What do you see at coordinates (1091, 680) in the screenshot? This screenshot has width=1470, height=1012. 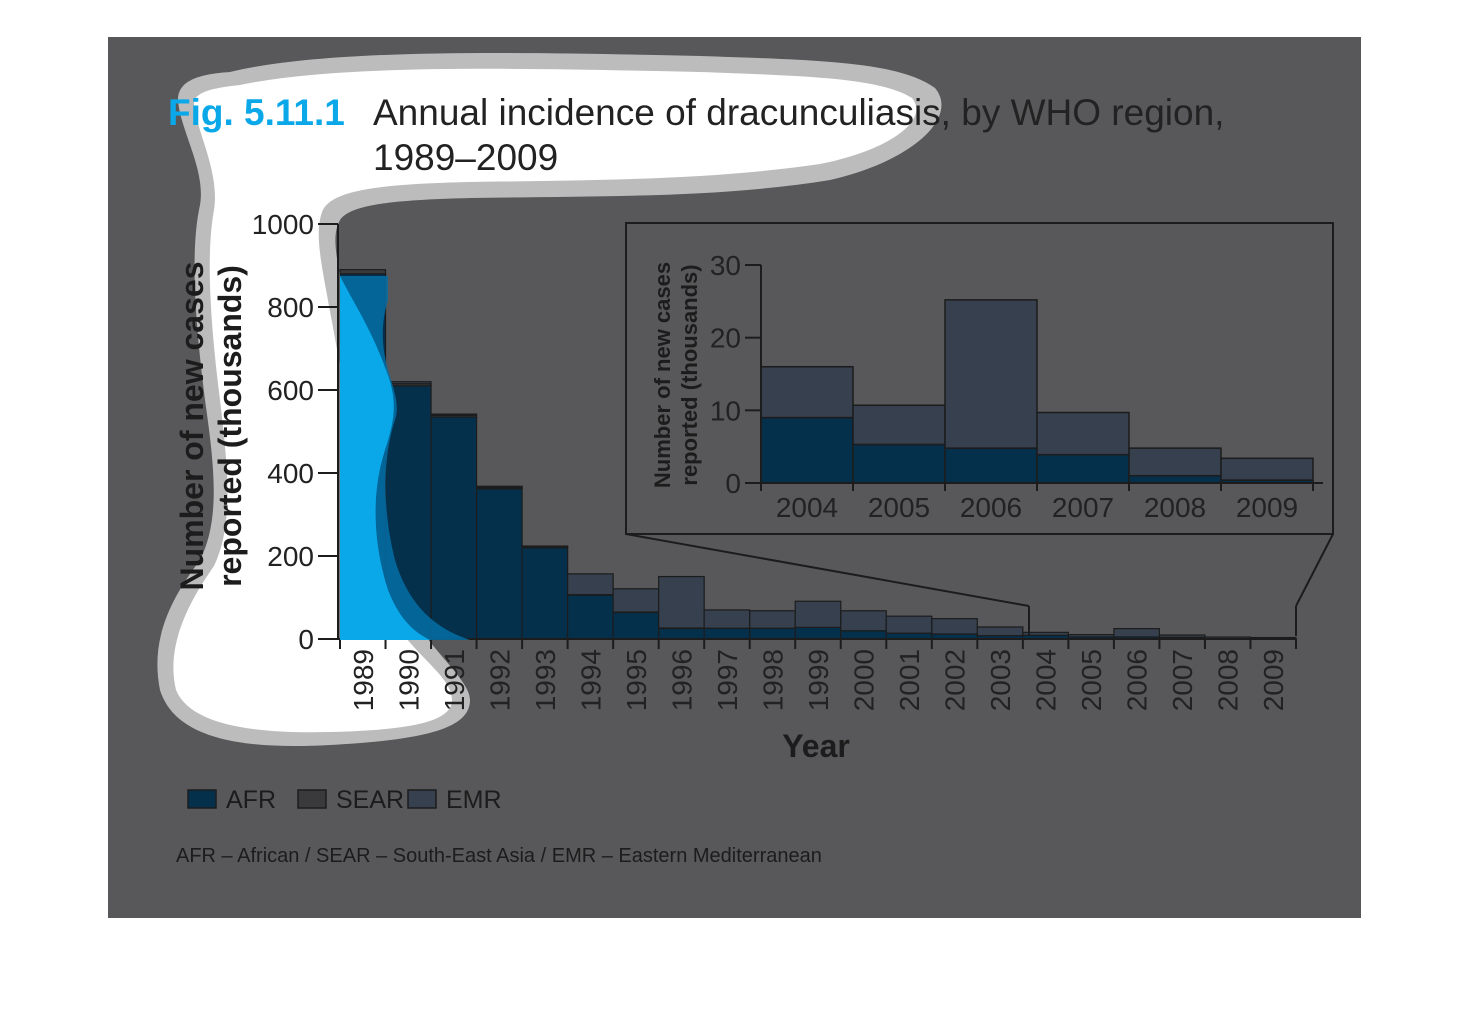 I see `main-x-tick-label-2005: 2005` at bounding box center [1091, 680].